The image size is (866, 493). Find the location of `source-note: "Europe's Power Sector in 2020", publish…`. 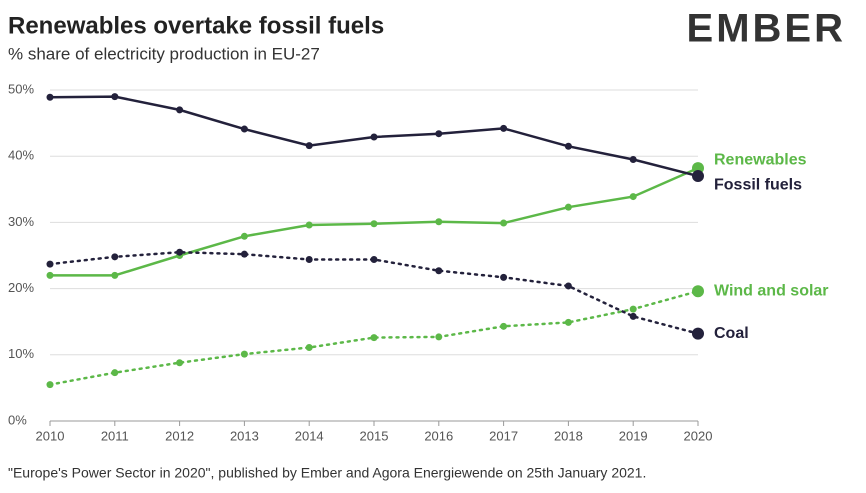

source-note: "Europe's Power Sector in 2020", publish… is located at coordinates (327, 473).